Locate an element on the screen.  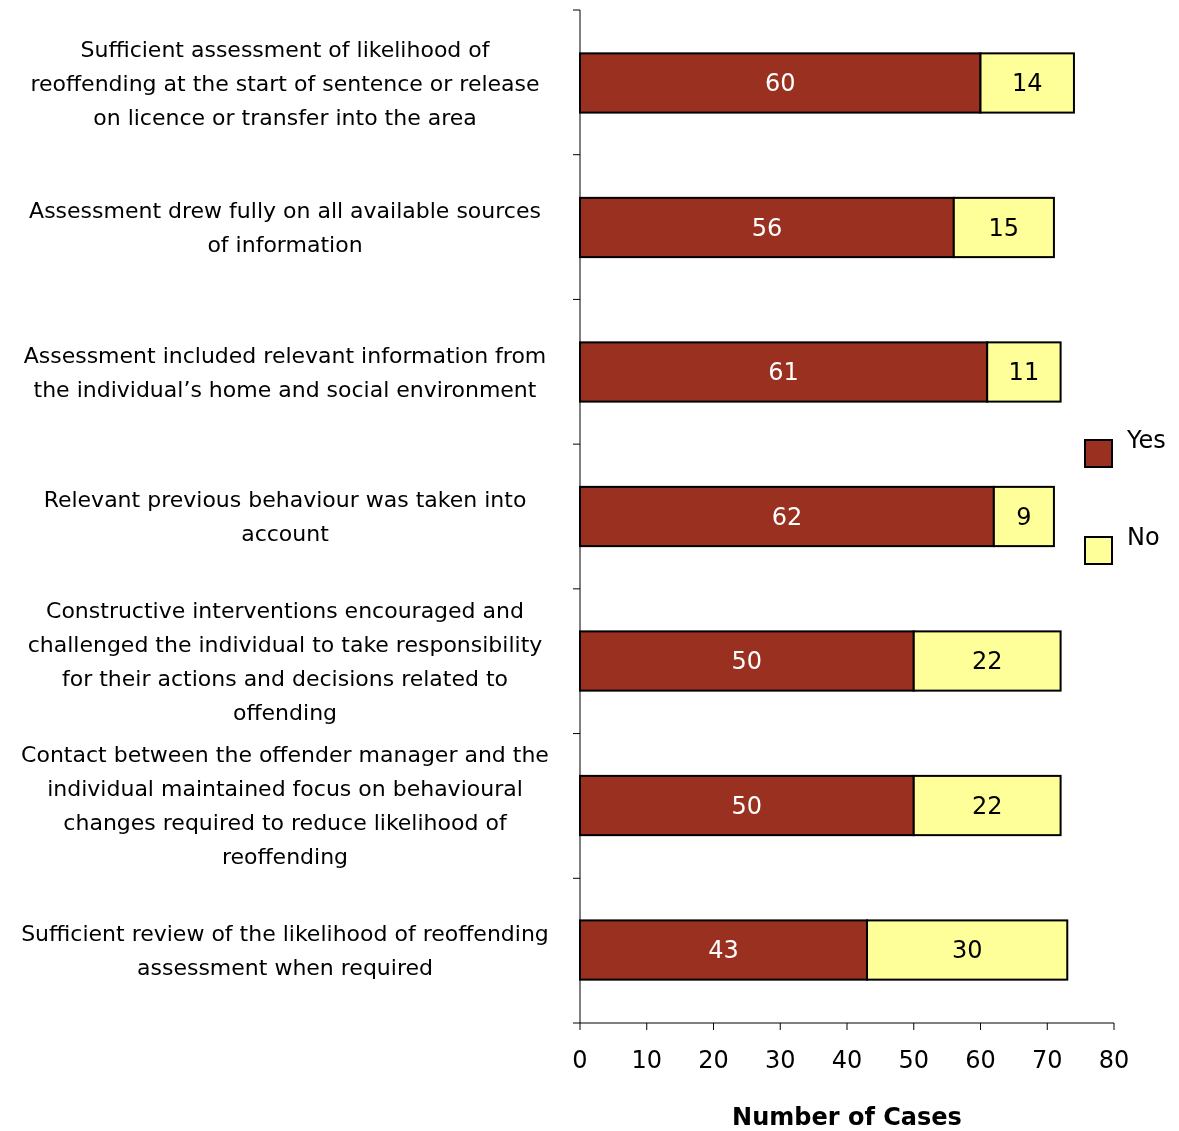
y-tick-label: Constructive interventions encouraged and challenged the individual to take responsibility for their actions and decisions related to offending is located at coordinates (285, 661).